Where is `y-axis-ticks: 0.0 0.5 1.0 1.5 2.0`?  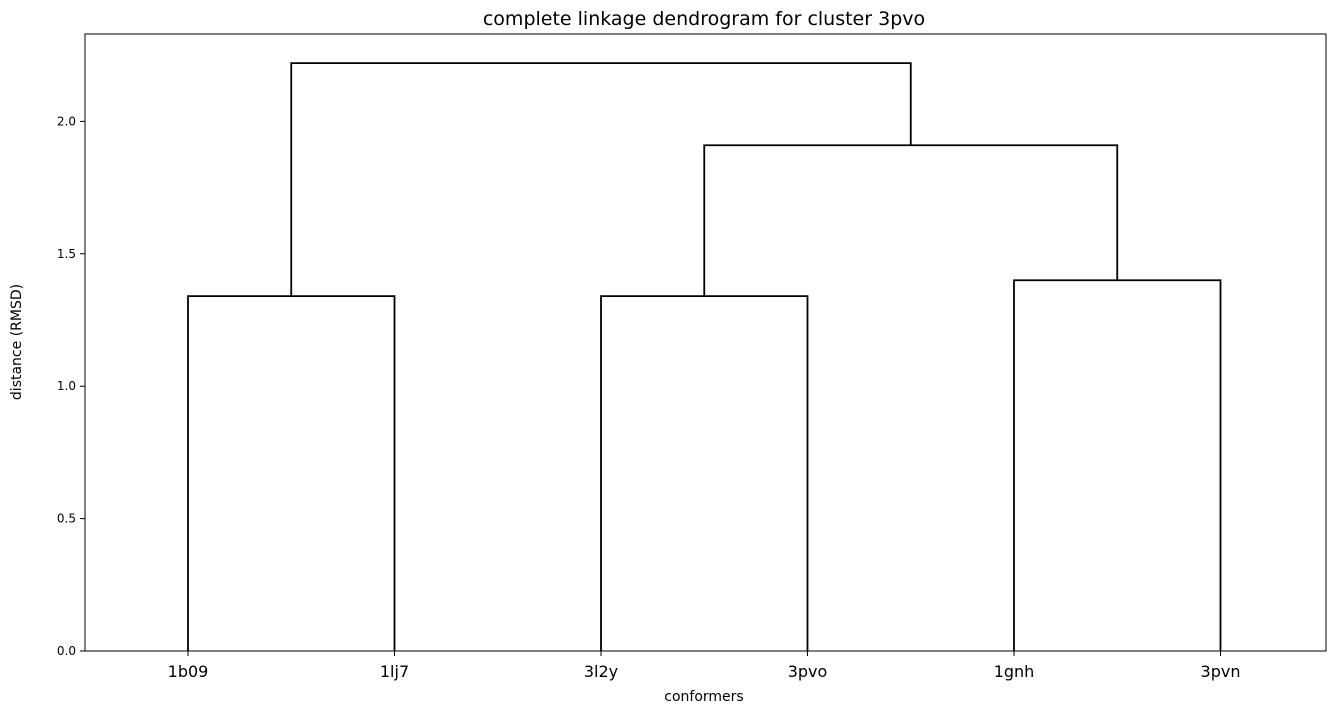
y-axis-ticks: 0.0 0.5 1.0 1.5 2.0 is located at coordinates (71, 386).